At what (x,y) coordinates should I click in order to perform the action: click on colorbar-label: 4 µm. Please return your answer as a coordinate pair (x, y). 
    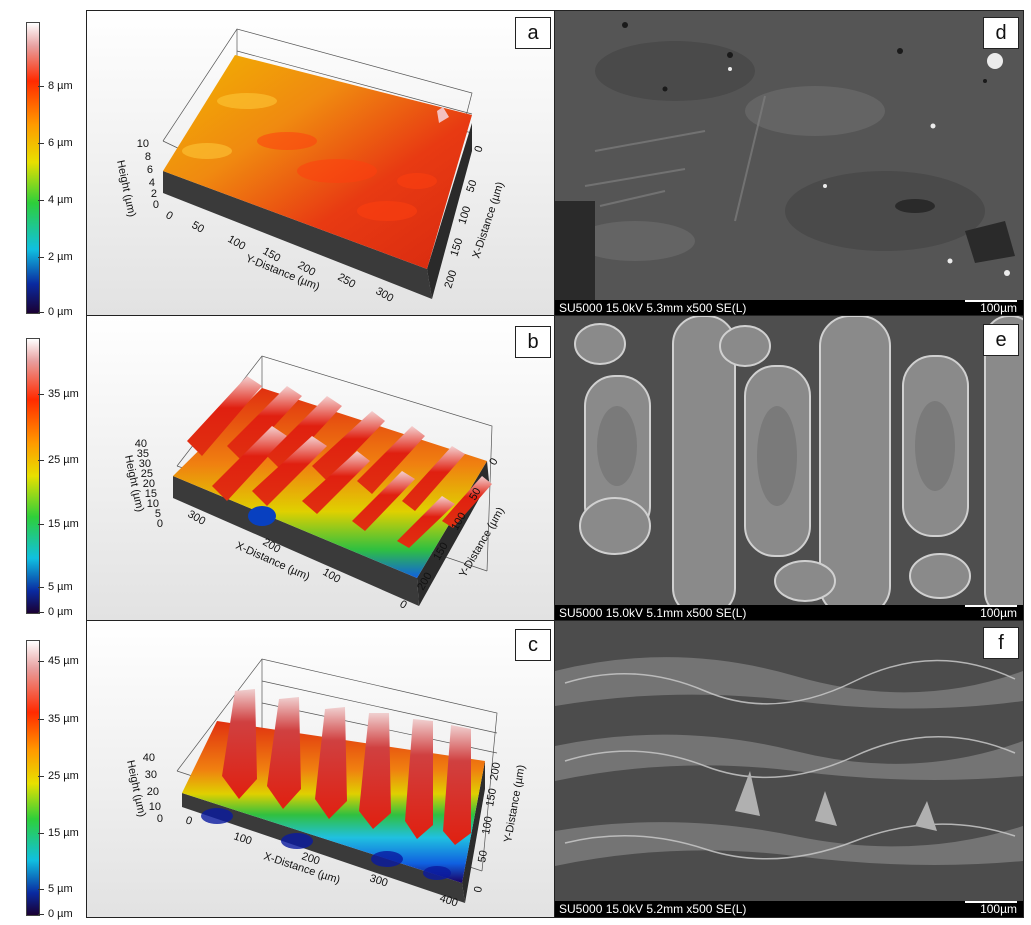
    Looking at the image, I should click on (60, 200).